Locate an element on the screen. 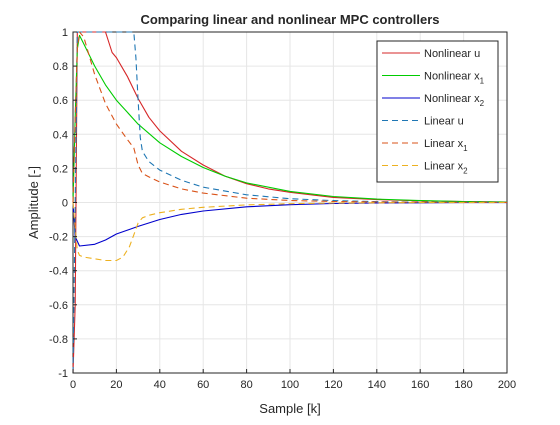  x-tick-label: 40 is located at coordinates (160, 385).